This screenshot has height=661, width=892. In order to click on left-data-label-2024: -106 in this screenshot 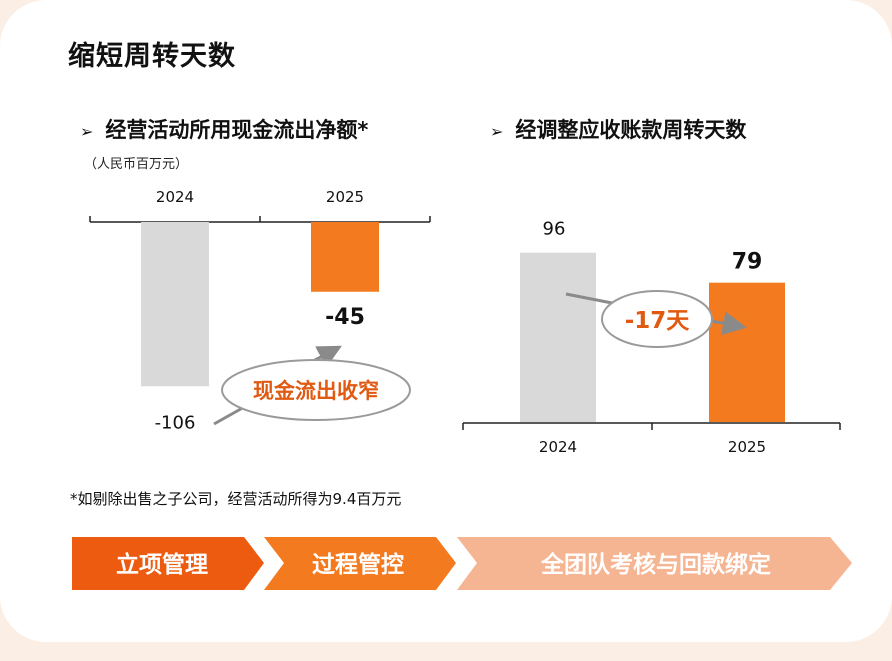, I will do `click(175, 422)`.